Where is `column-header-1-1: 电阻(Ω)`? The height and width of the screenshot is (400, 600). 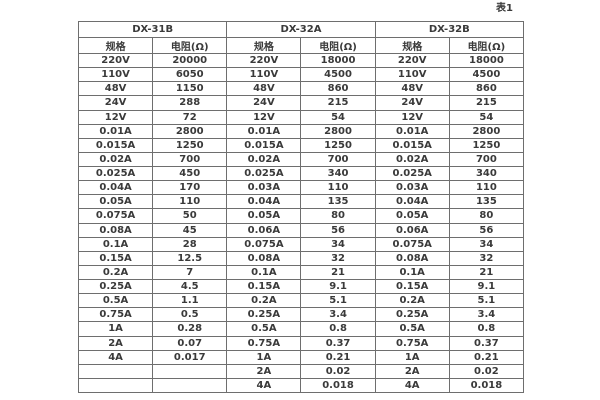
column-header-1-1: 电阻(Ω) is located at coordinates (338, 45).